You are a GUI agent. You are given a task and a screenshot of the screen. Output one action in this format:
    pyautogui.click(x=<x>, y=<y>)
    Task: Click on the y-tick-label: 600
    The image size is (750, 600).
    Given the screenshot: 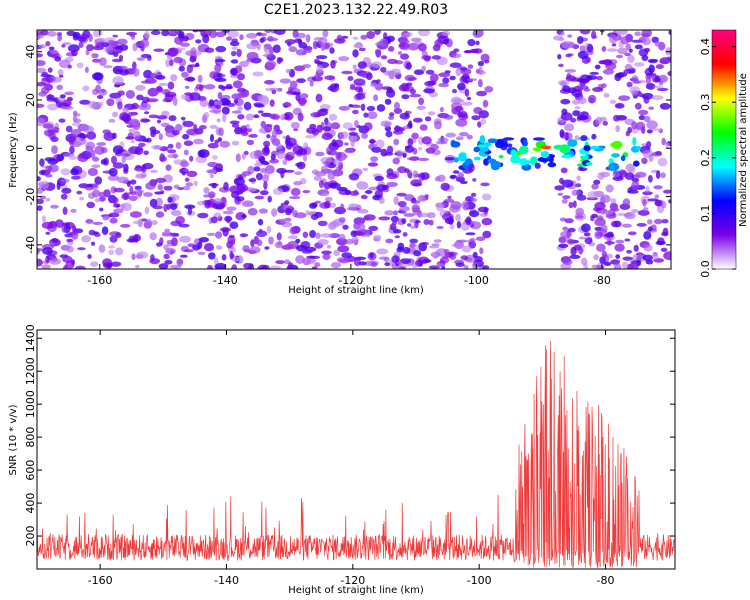 What is the action you would take?
    pyautogui.click(x=30, y=470)
    